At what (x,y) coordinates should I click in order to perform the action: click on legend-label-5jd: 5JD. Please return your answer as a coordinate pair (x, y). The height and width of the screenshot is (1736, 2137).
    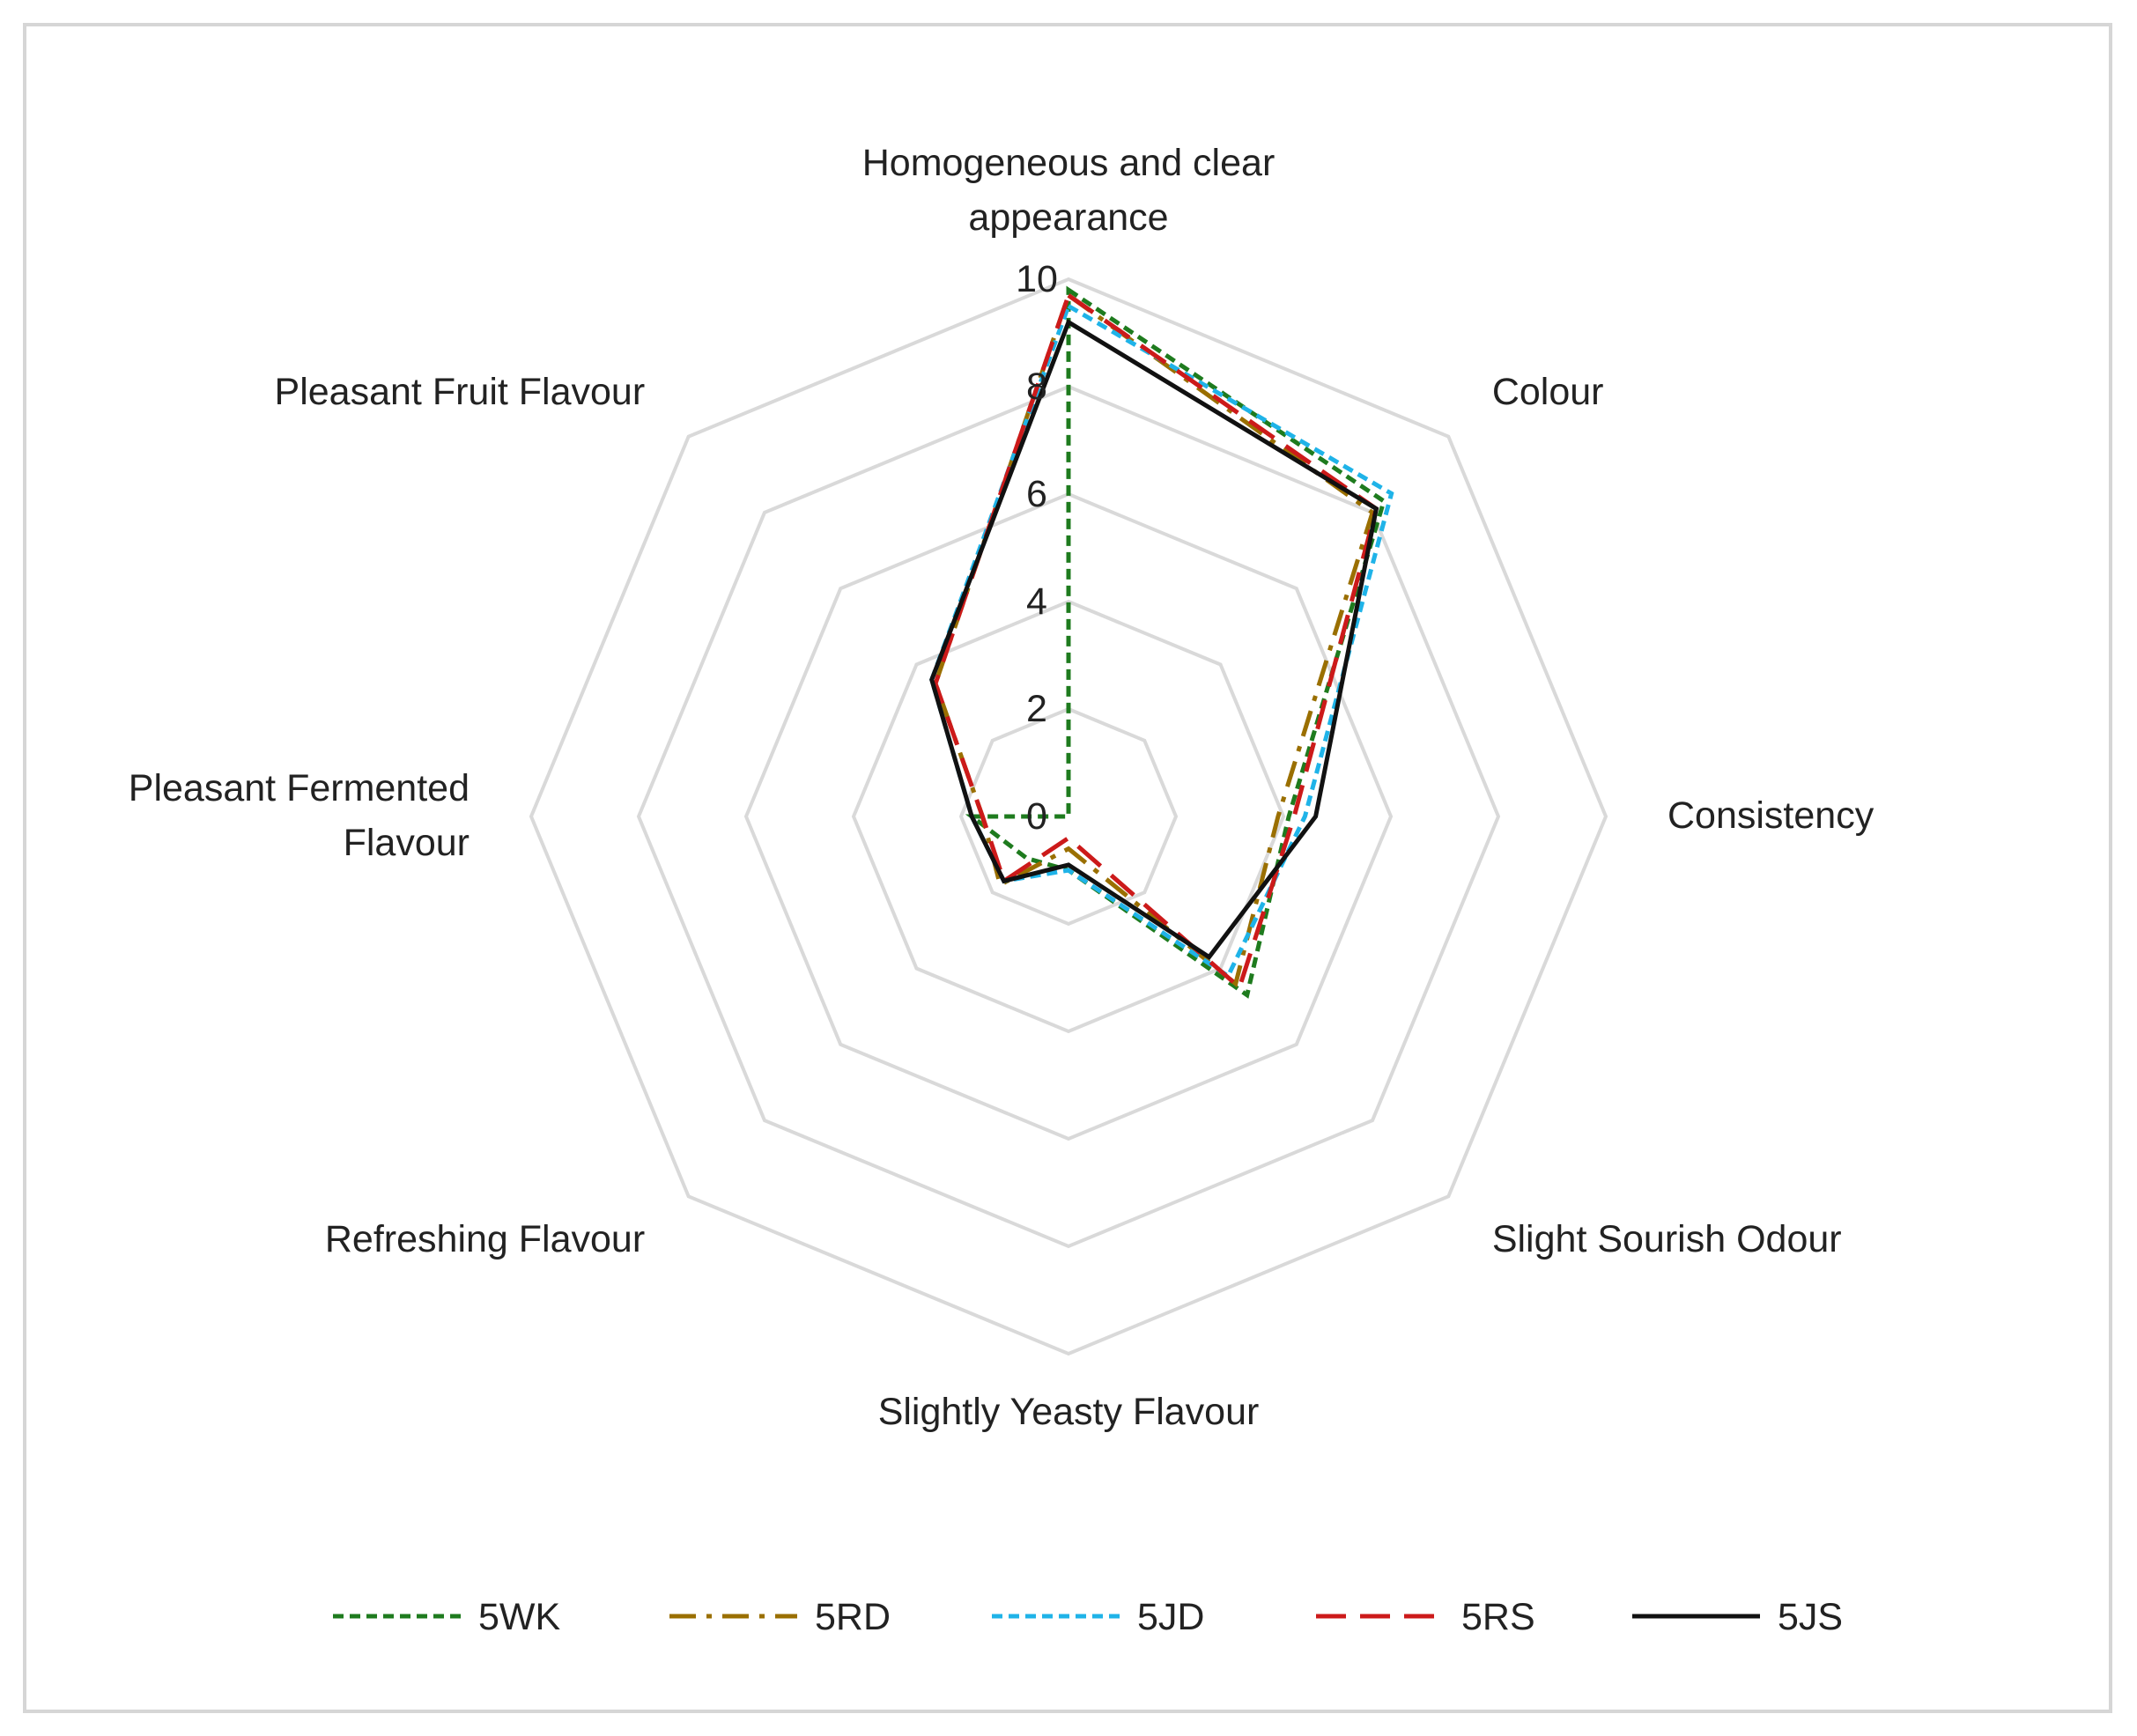
    Looking at the image, I should click on (1170, 1617).